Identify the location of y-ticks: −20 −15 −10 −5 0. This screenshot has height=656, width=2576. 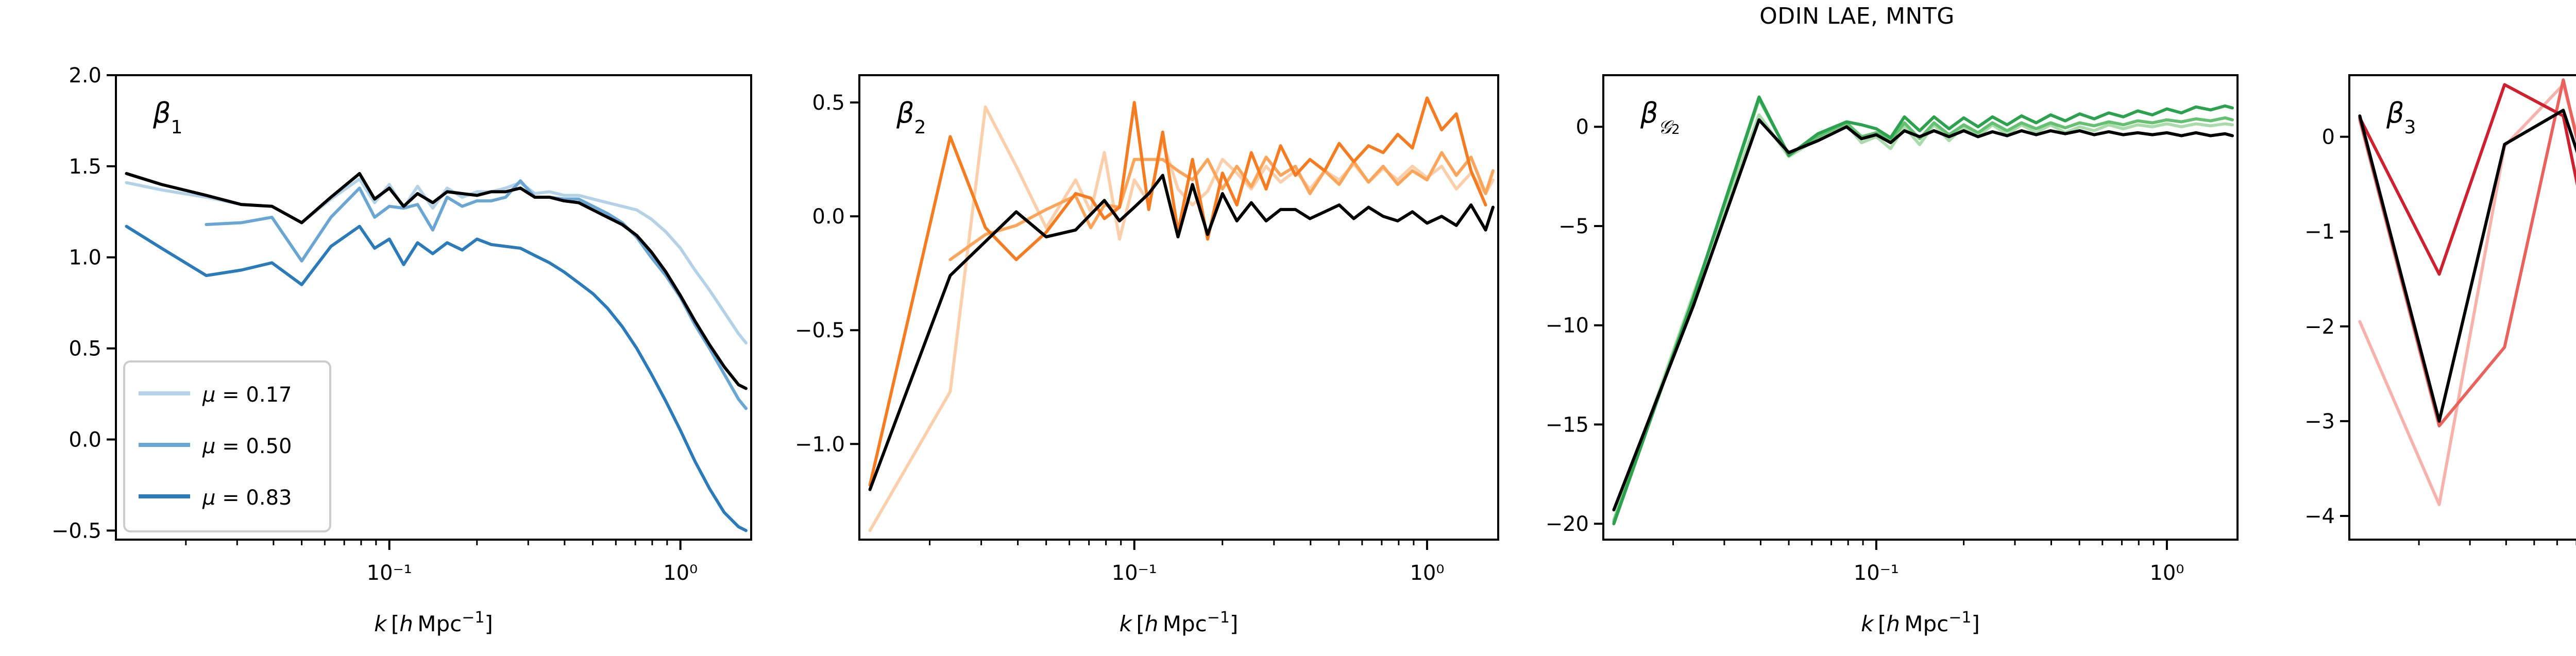
(1574, 326).